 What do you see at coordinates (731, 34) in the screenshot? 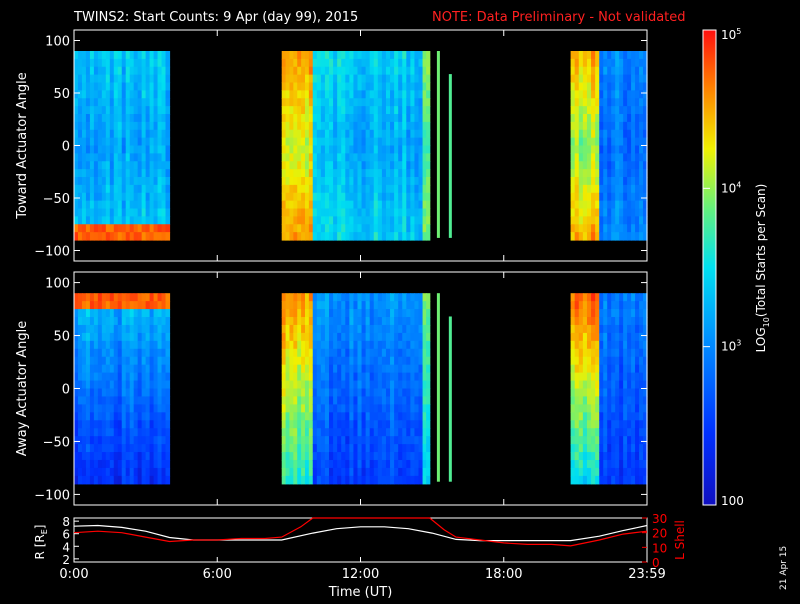
I see `colorbar-tick-label: 105` at bounding box center [731, 34].